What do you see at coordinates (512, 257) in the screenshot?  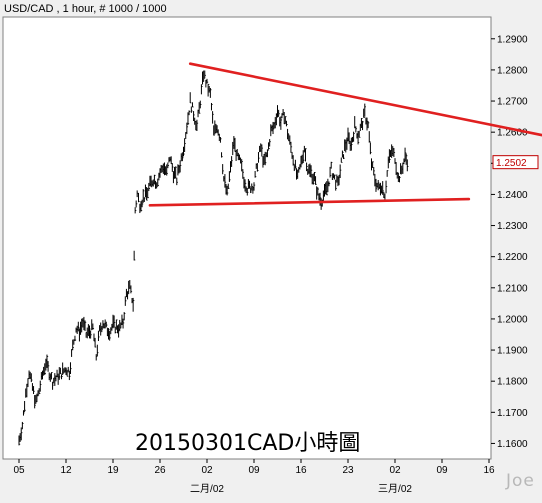 I see `y-tick-label: 1.2200` at bounding box center [512, 257].